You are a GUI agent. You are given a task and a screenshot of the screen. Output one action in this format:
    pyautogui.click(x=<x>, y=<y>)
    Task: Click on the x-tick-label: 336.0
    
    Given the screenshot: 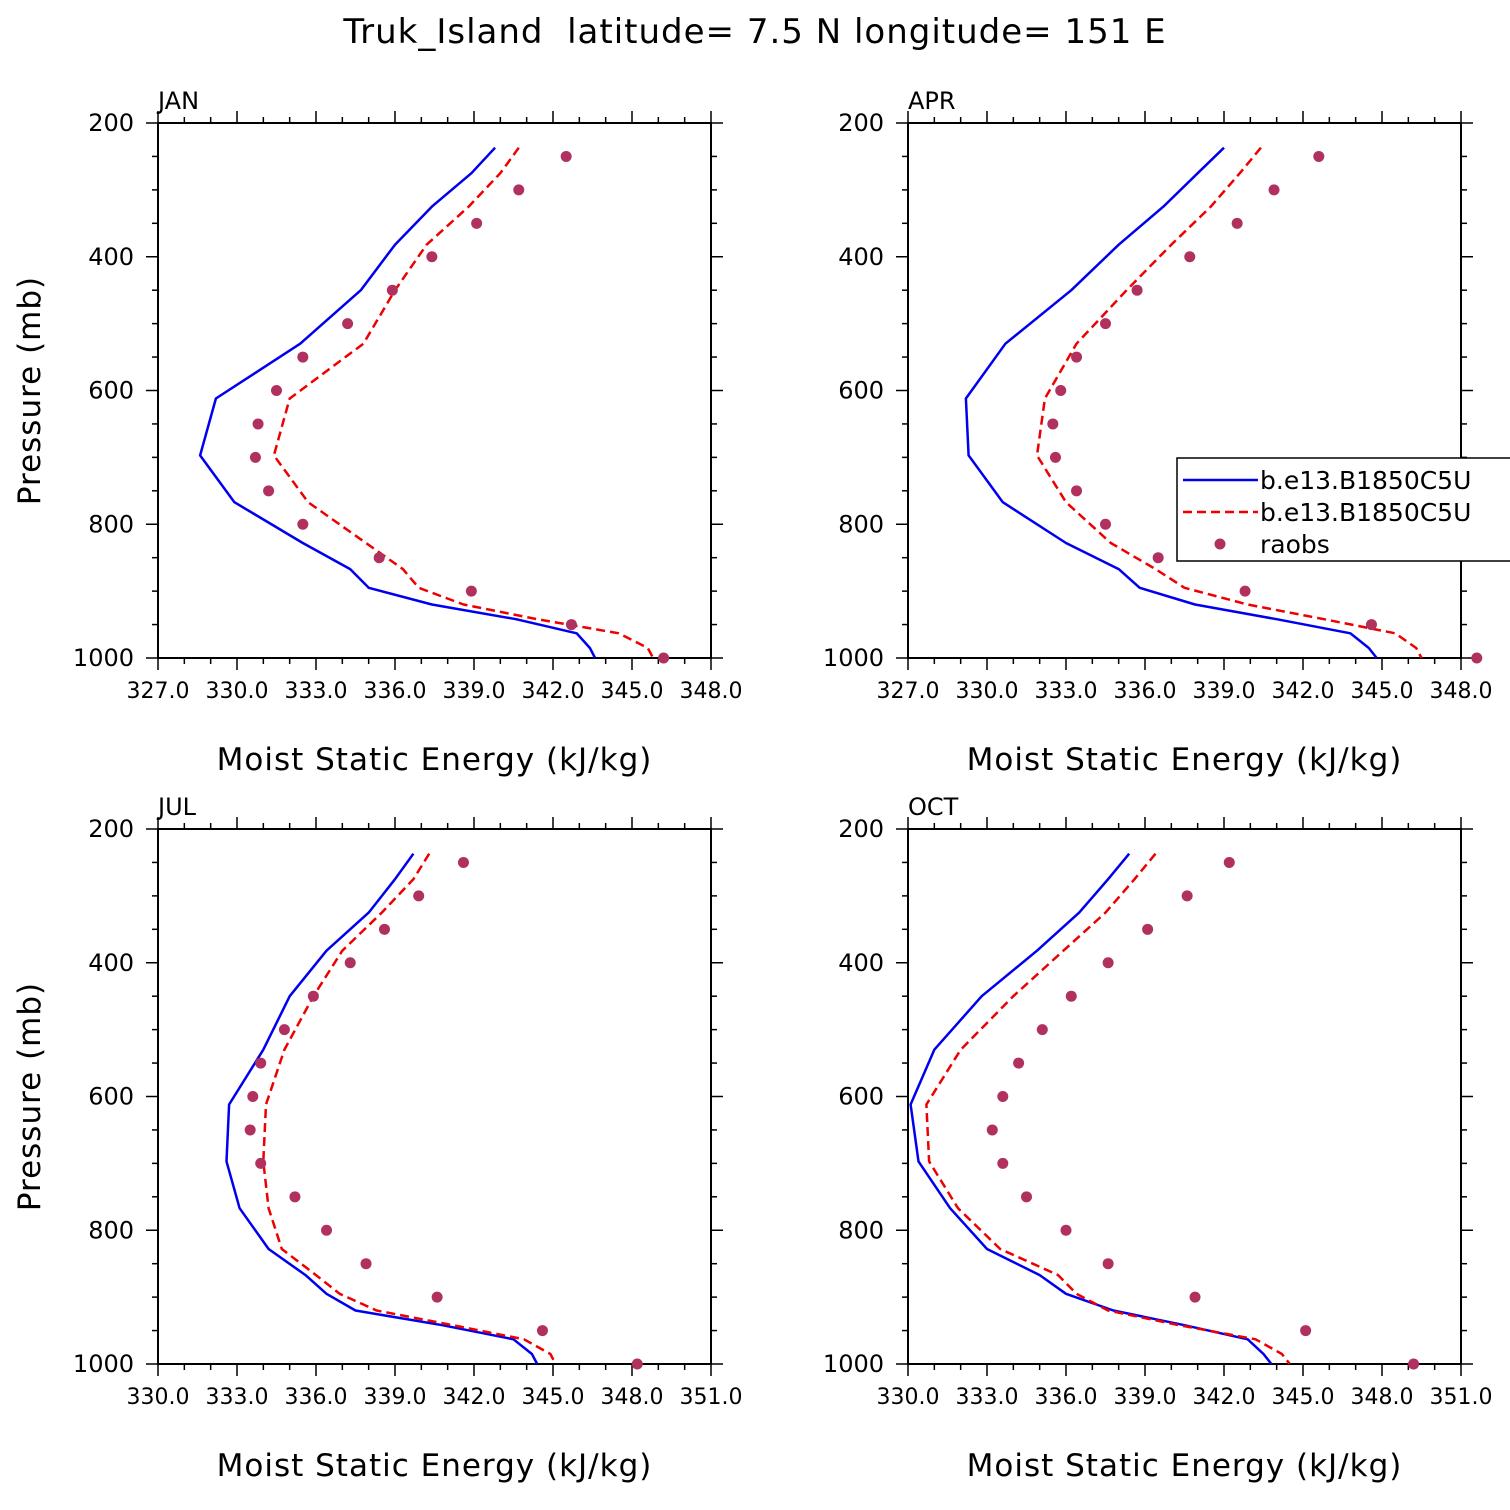 What is the action you would take?
    pyautogui.click(x=395, y=691)
    